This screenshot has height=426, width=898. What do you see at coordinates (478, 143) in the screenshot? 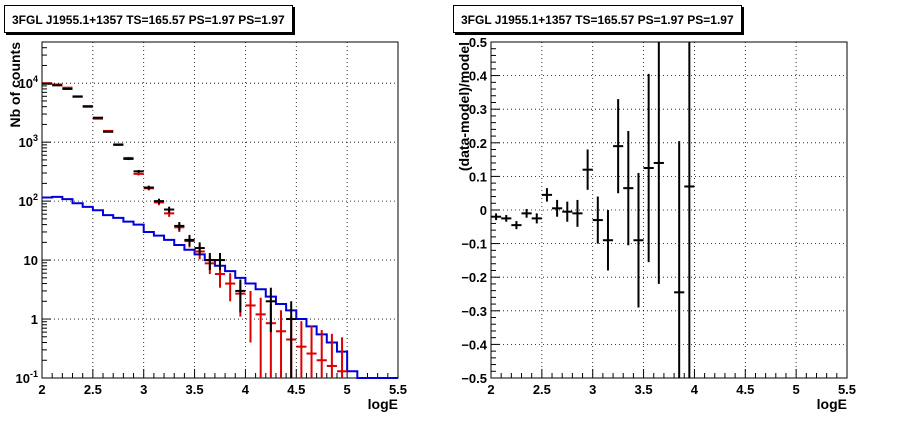
I see `y-tick-label: 0.2` at bounding box center [478, 143].